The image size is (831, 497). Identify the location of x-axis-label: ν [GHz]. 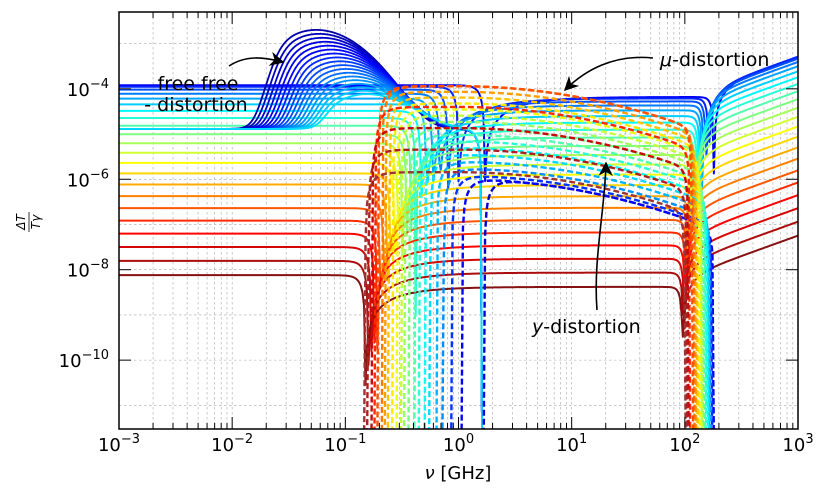
(458, 473).